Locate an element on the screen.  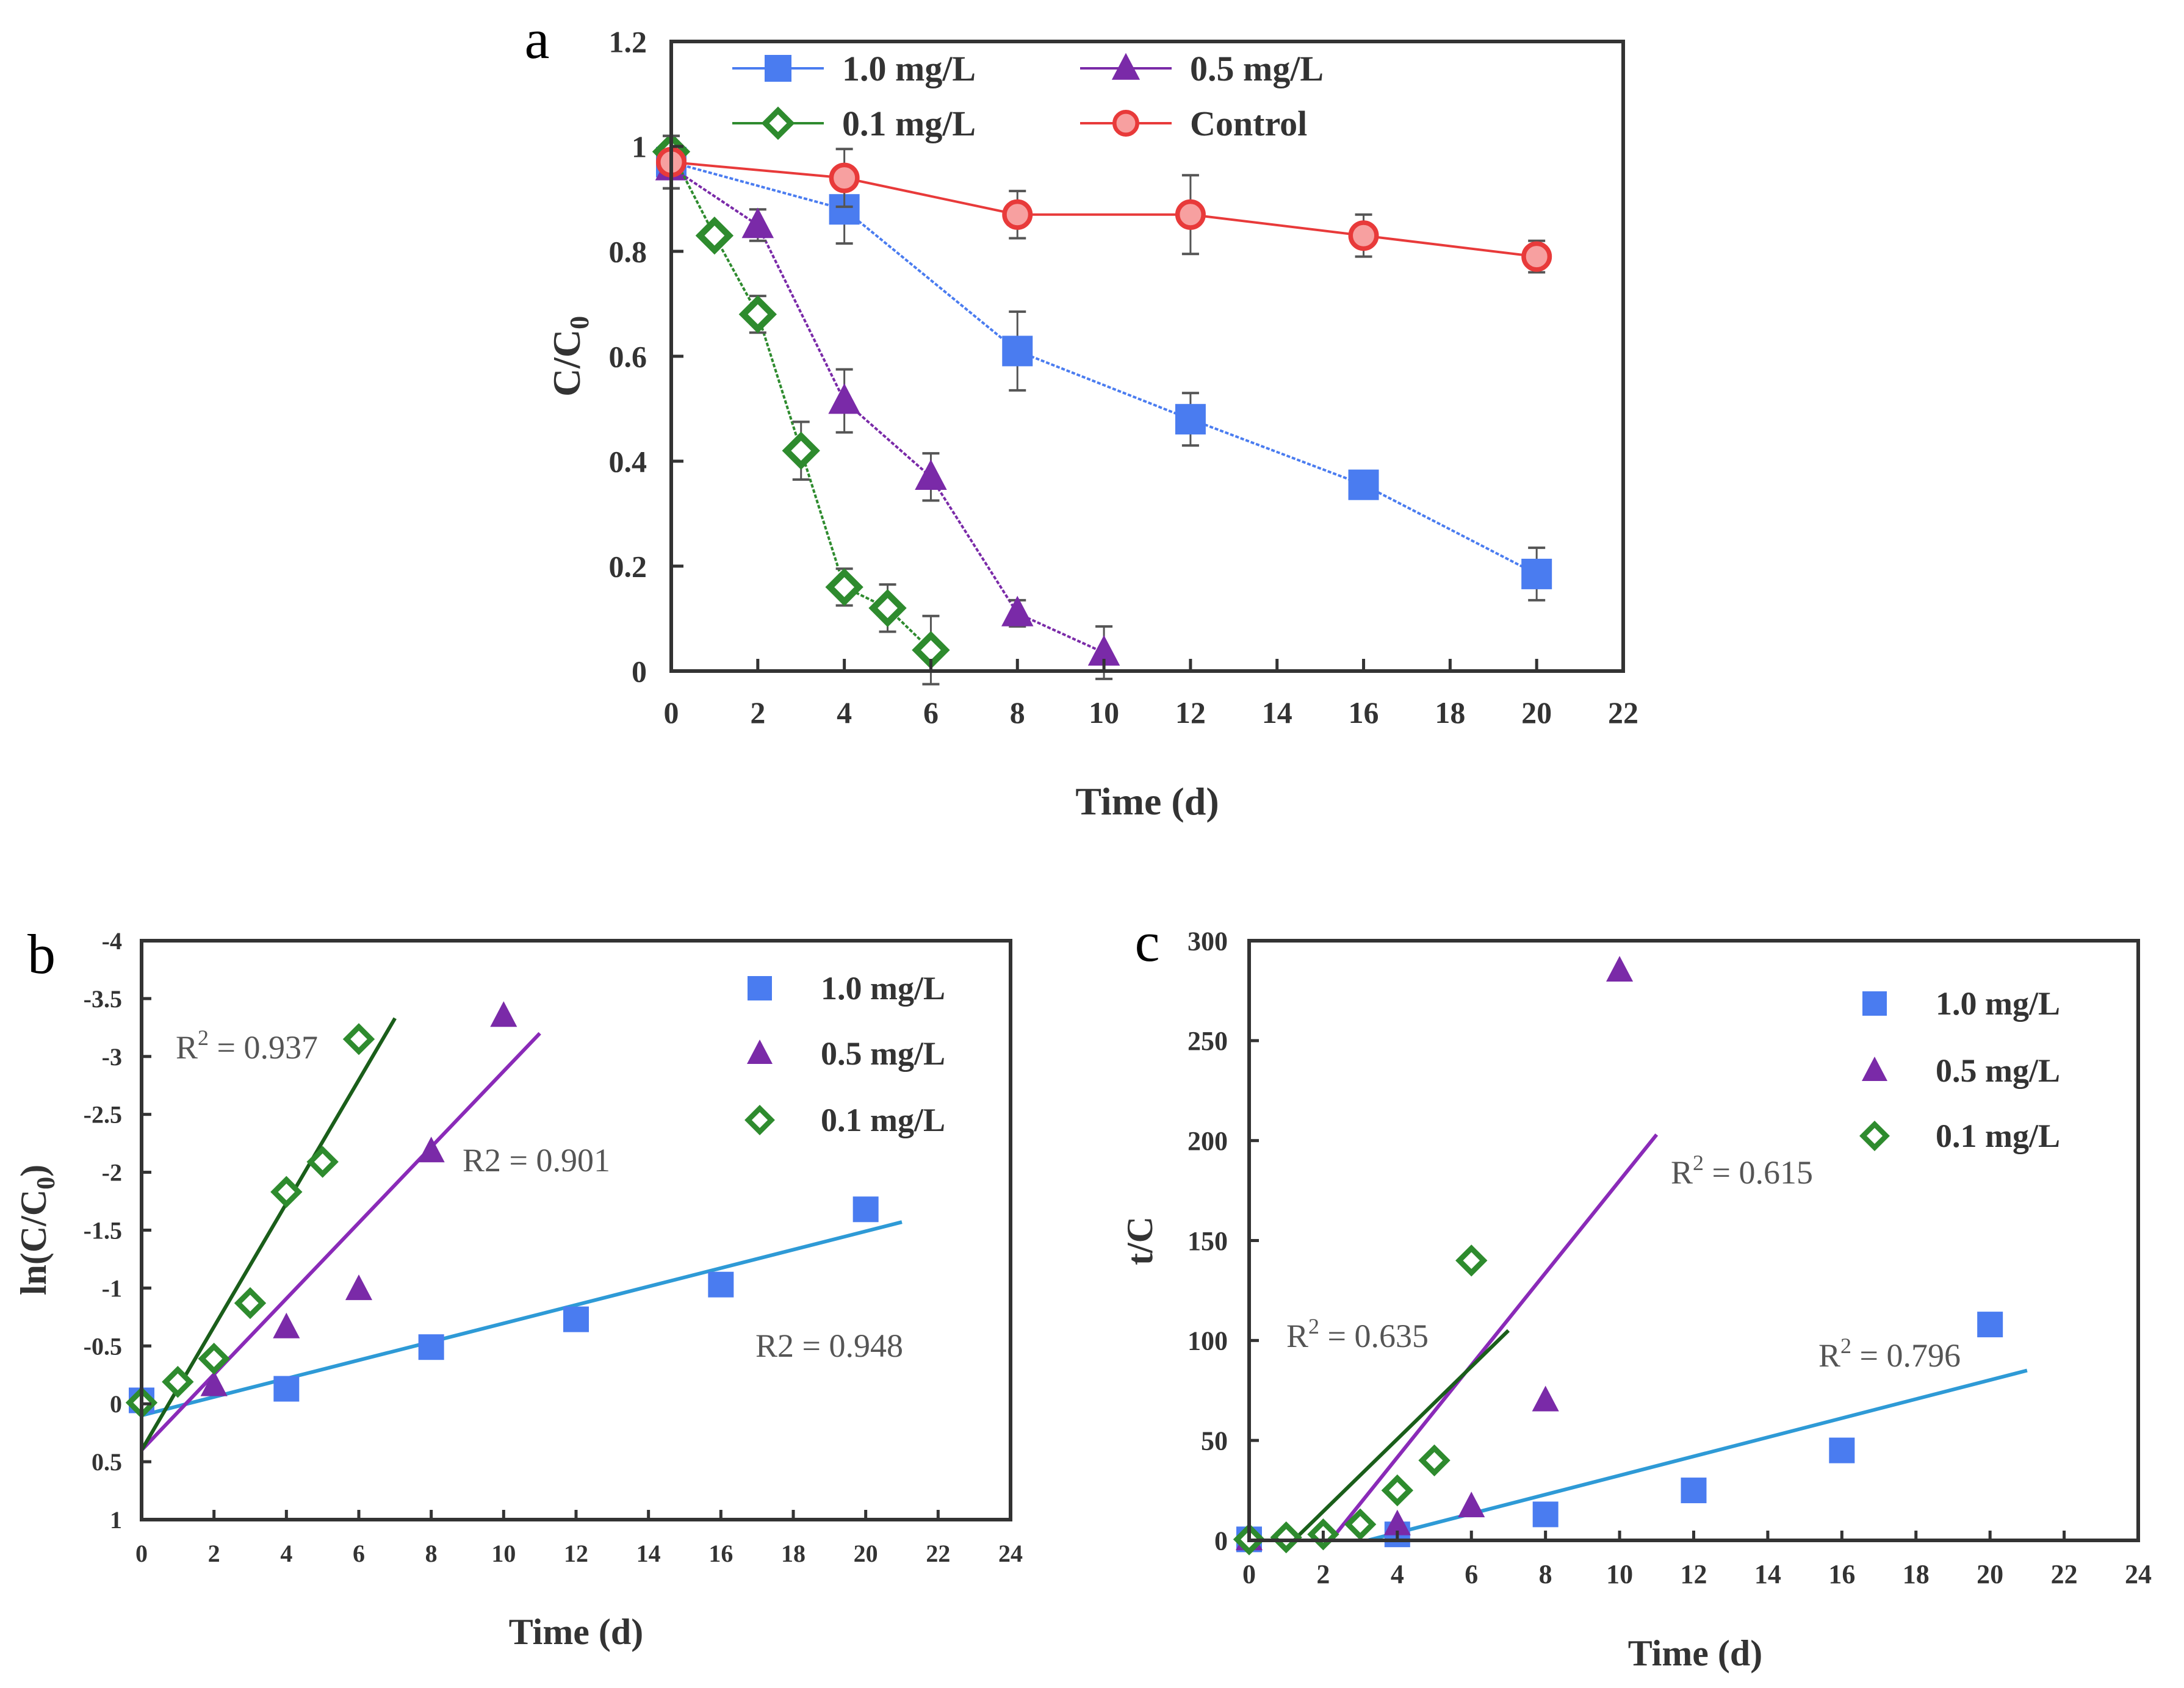
y-axis-label-a-base: C/C is located at coordinates (566, 363).